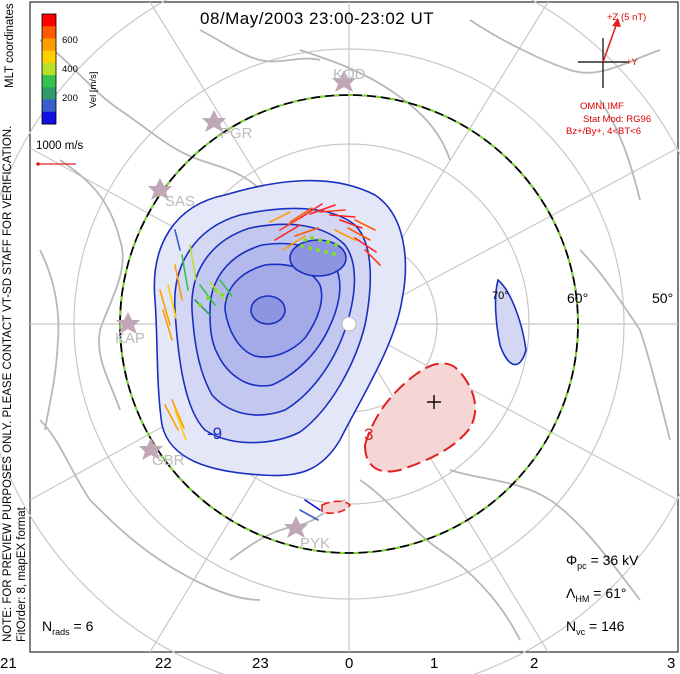  Describe the element at coordinates (260, 663) in the screenshot. I see `mlt-label-23: 23` at that location.